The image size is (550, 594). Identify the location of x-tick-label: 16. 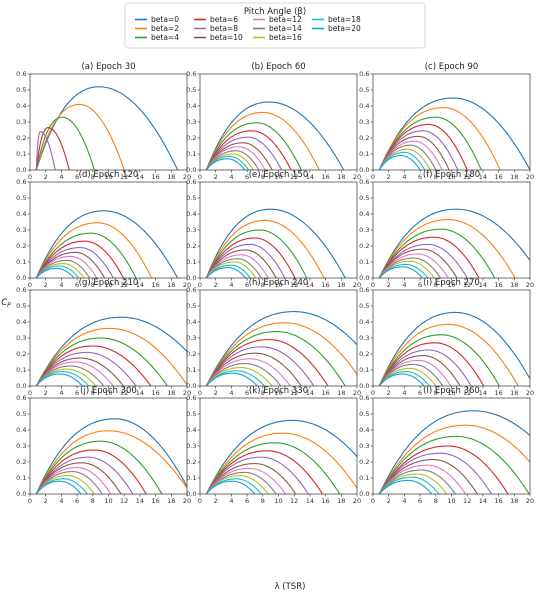
(325, 501).